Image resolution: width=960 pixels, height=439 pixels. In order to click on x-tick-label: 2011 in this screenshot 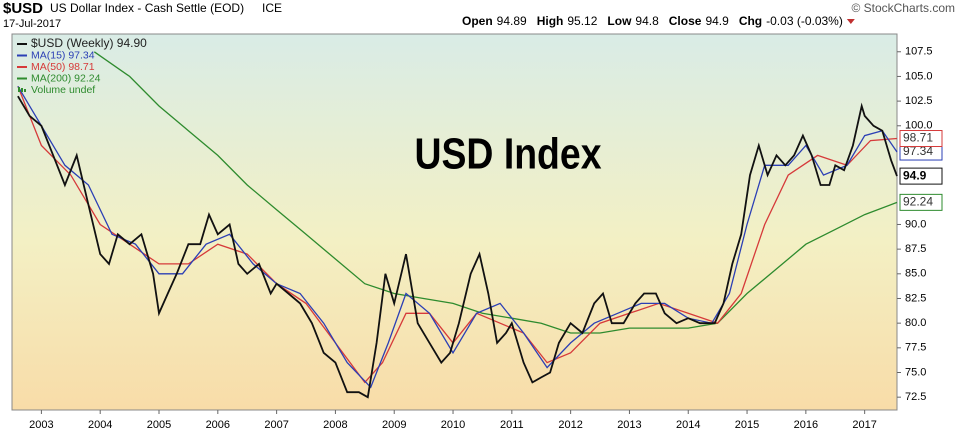, I will do `click(512, 425)`.